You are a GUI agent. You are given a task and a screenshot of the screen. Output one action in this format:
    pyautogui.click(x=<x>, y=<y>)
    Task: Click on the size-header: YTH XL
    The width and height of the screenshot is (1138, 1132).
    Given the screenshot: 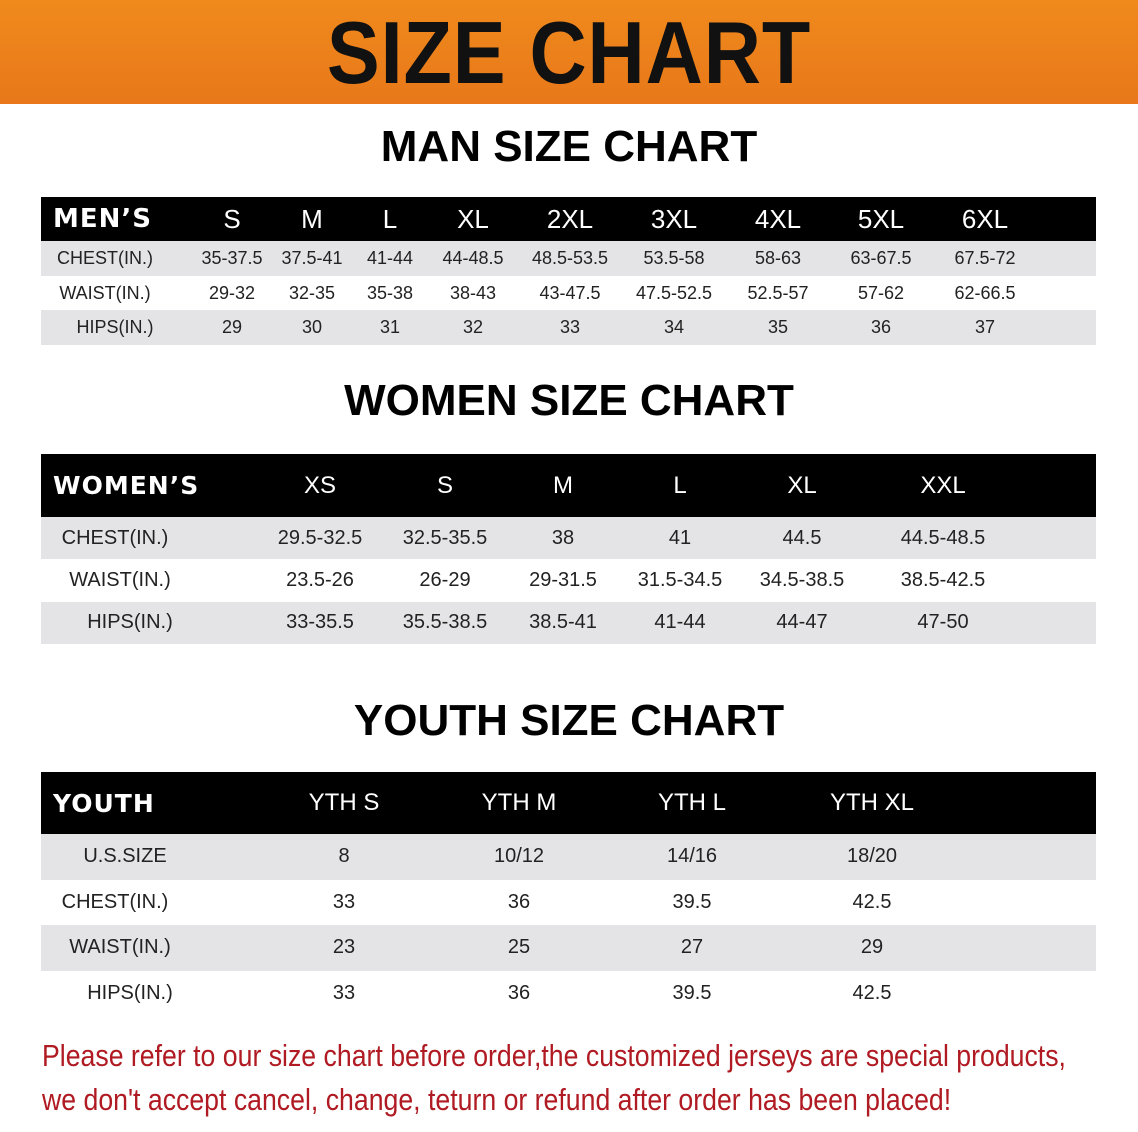 What is the action you would take?
    pyautogui.click(x=872, y=802)
    